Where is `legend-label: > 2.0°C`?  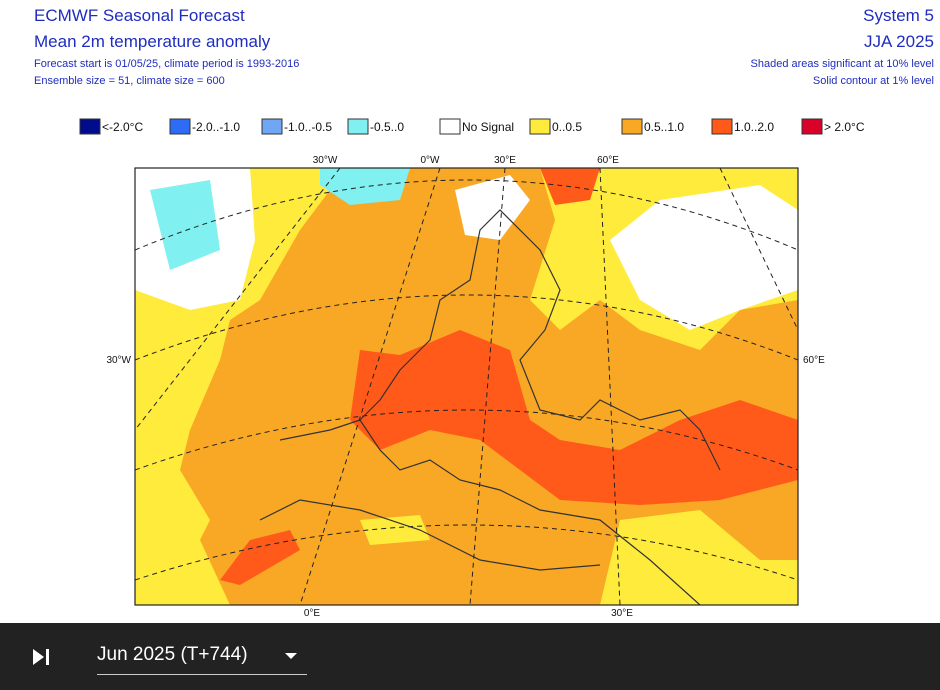 legend-label: > 2.0°C is located at coordinates (844, 127).